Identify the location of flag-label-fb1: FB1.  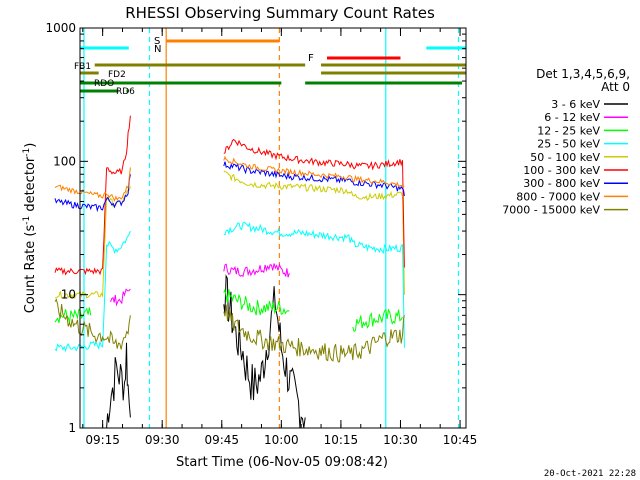
(82, 67).